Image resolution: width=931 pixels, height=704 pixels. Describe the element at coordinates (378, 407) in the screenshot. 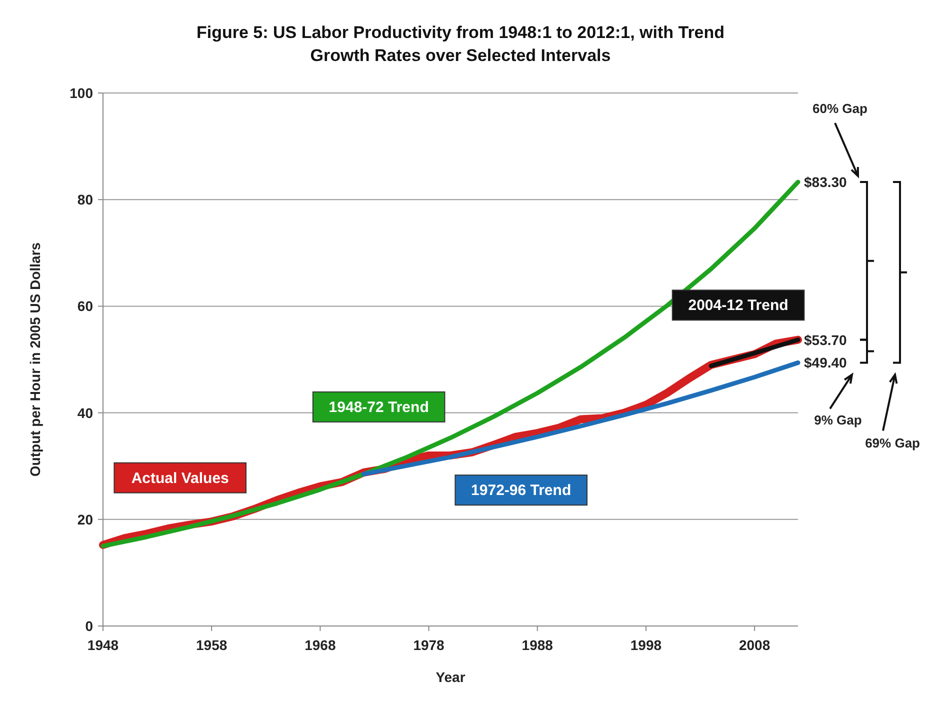

I see `series-label: 1948-72 Trend` at that location.